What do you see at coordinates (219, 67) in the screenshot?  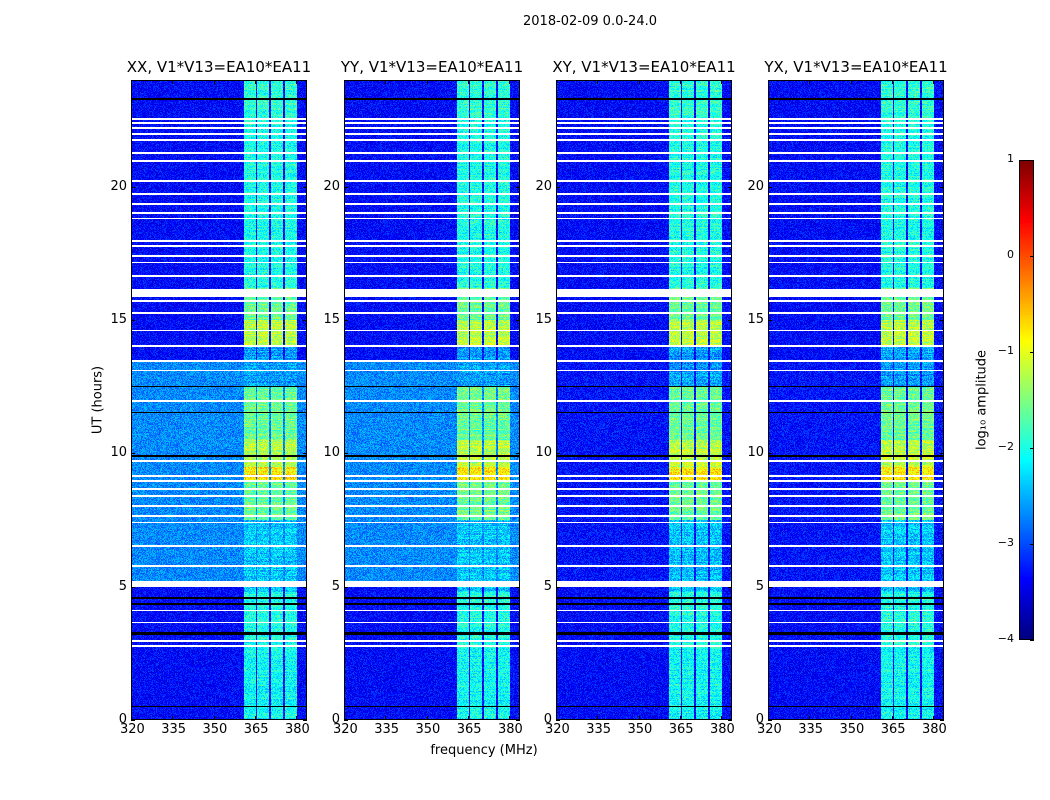 I see `panel-title: XX, V1*V13=EA10*EA11` at bounding box center [219, 67].